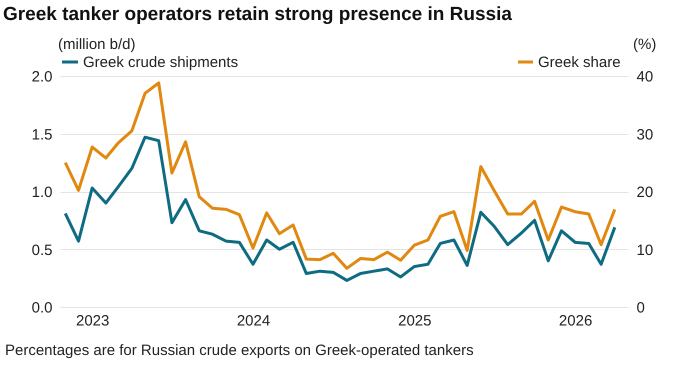 This screenshot has height=389, width=680. I want to click on legend-label: Greek share, so click(579, 62).